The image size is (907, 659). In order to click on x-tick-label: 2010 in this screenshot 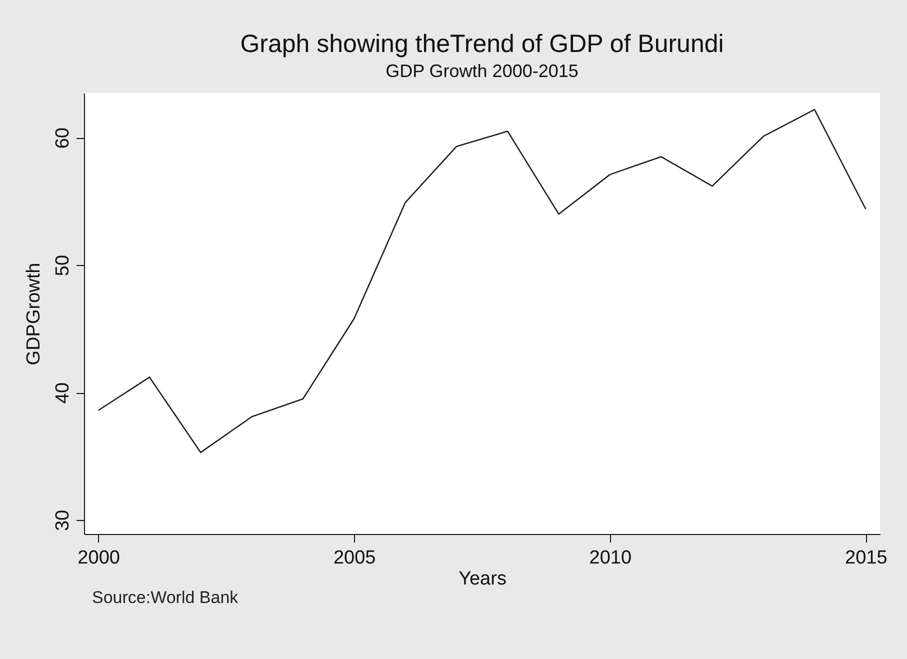, I will do `click(610, 558)`.